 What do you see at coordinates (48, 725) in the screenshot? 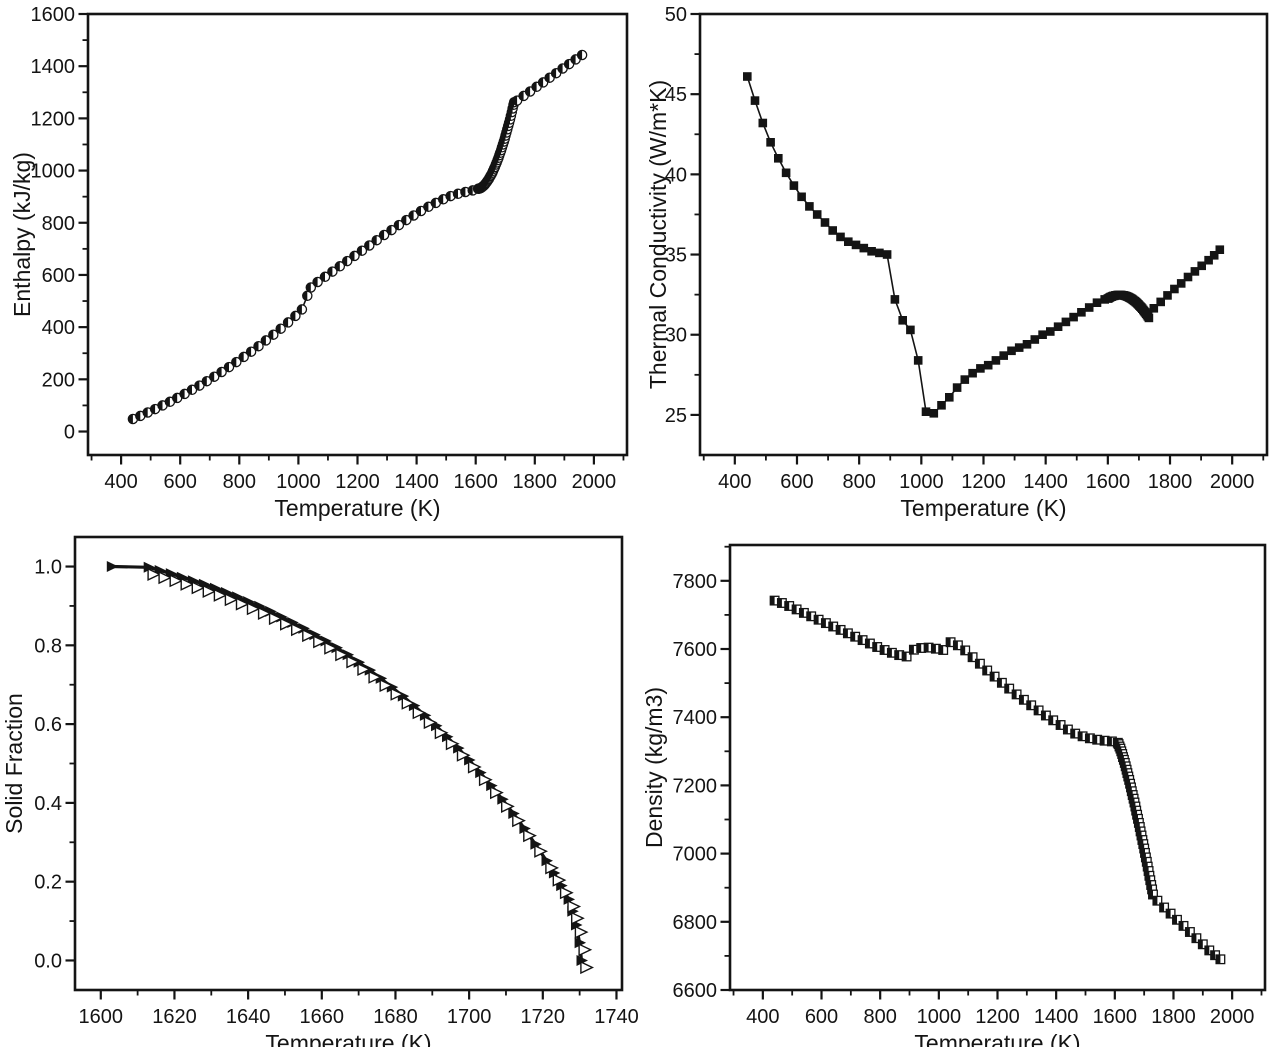
I see `y-tick-label: 0.6` at bounding box center [48, 725].